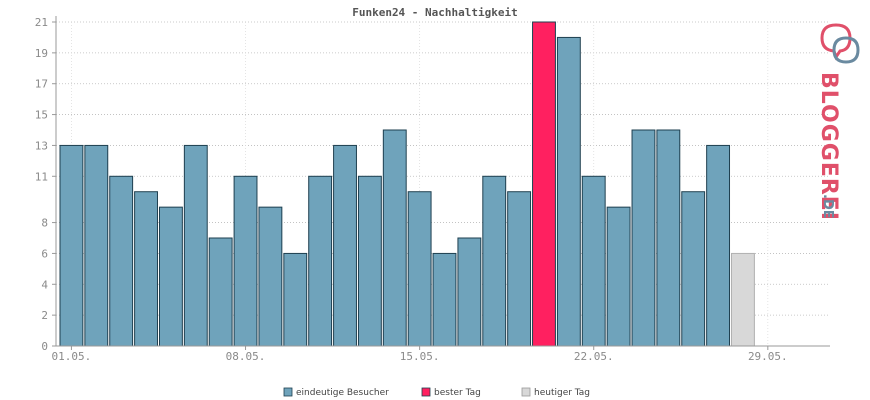 The height and width of the screenshot is (400, 870). Describe the element at coordinates (44, 284) in the screenshot. I see `y-tick-label: 4` at that location.